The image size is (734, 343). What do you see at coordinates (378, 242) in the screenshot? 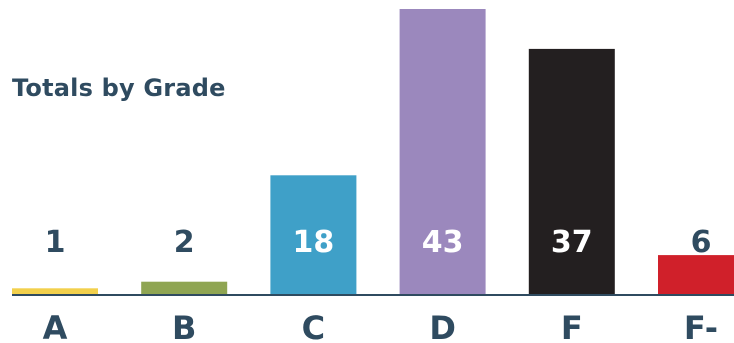
I see `value-labels-layer: 1 2 18 43 37 6` at bounding box center [378, 242].